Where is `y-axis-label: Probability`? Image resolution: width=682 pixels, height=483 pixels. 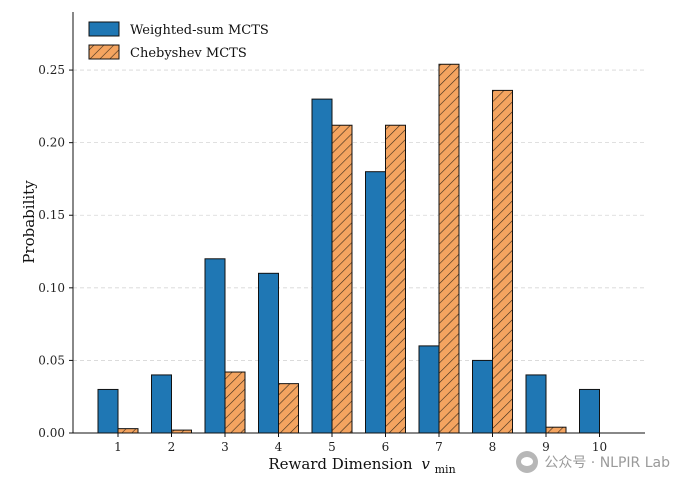 y-axis-label: Probability is located at coordinates (29, 222).